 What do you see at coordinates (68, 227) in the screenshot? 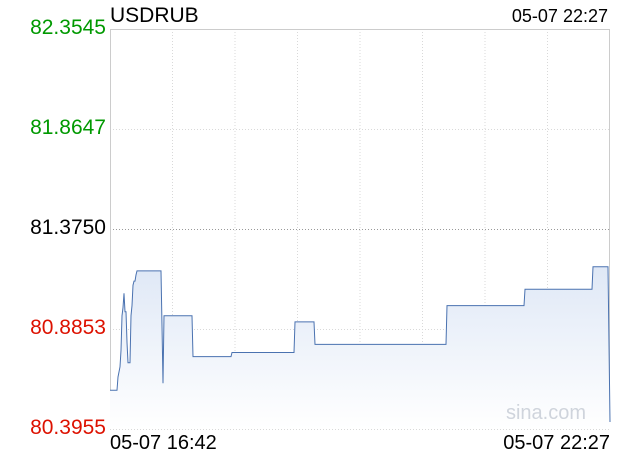
I see `y-tick-label: 81.3750` at bounding box center [68, 227].